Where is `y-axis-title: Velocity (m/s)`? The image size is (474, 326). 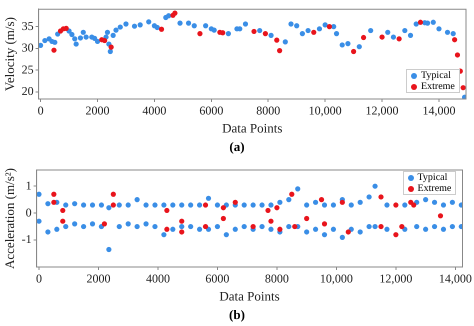 y-axis-title: Velocity (m/s) is located at coordinates (10, 54).